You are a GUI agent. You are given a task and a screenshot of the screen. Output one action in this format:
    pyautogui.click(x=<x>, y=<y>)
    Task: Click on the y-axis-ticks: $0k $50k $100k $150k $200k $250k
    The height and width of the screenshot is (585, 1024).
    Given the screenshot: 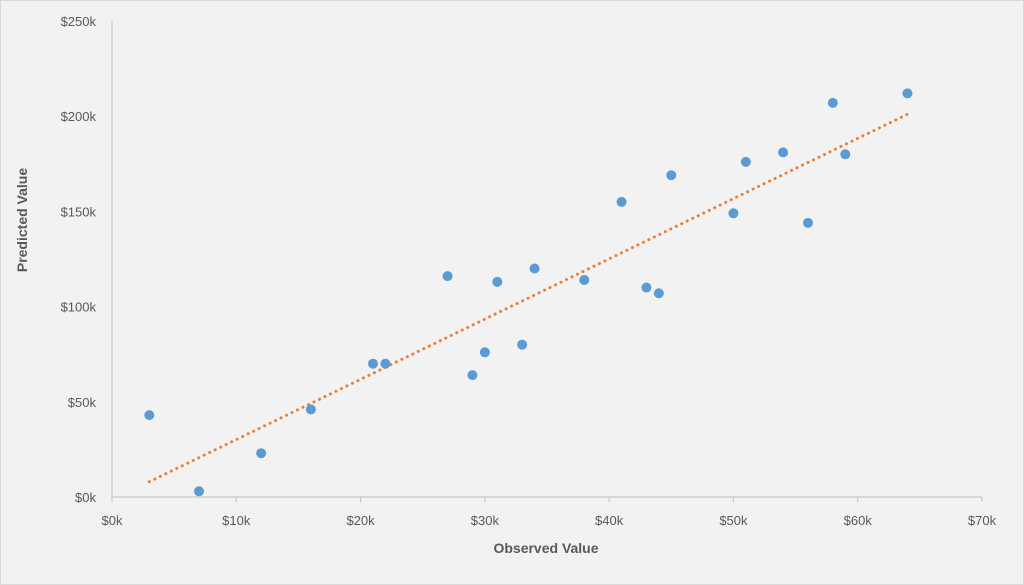 What is the action you would take?
    pyautogui.click(x=79, y=259)
    